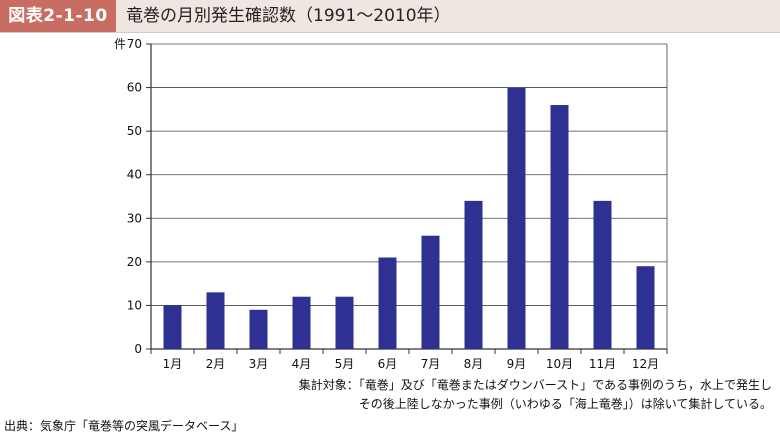 This screenshot has height=434, width=780. What do you see at coordinates (645, 364) in the screenshot?
I see `x-tick-label: 12月` at bounding box center [645, 364].